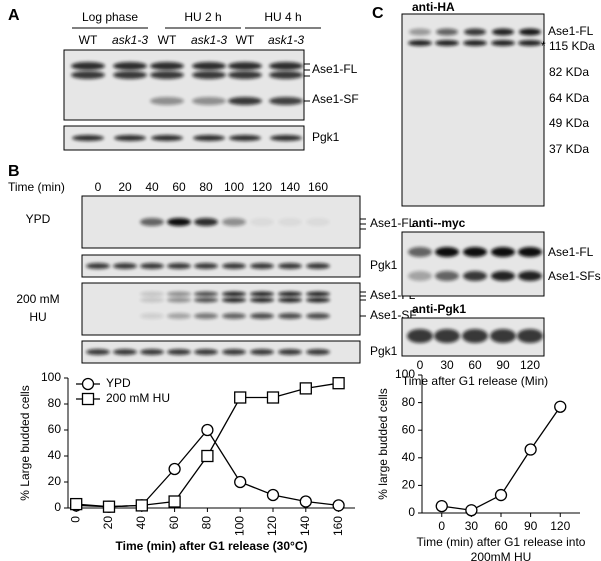 The image size is (601, 561). I want to click on marker-label: 37 KDa, so click(569, 149).